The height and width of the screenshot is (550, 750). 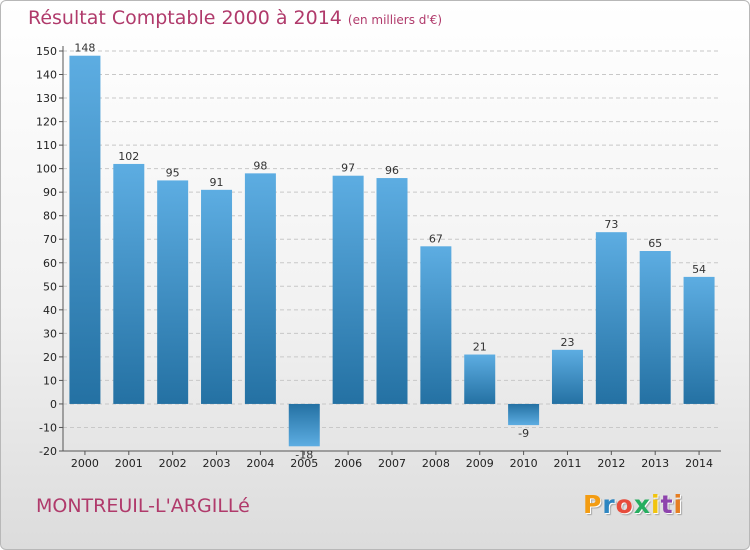 What do you see at coordinates (524, 463) in the screenshot?
I see `x-tick-label: 2010` at bounding box center [524, 463].